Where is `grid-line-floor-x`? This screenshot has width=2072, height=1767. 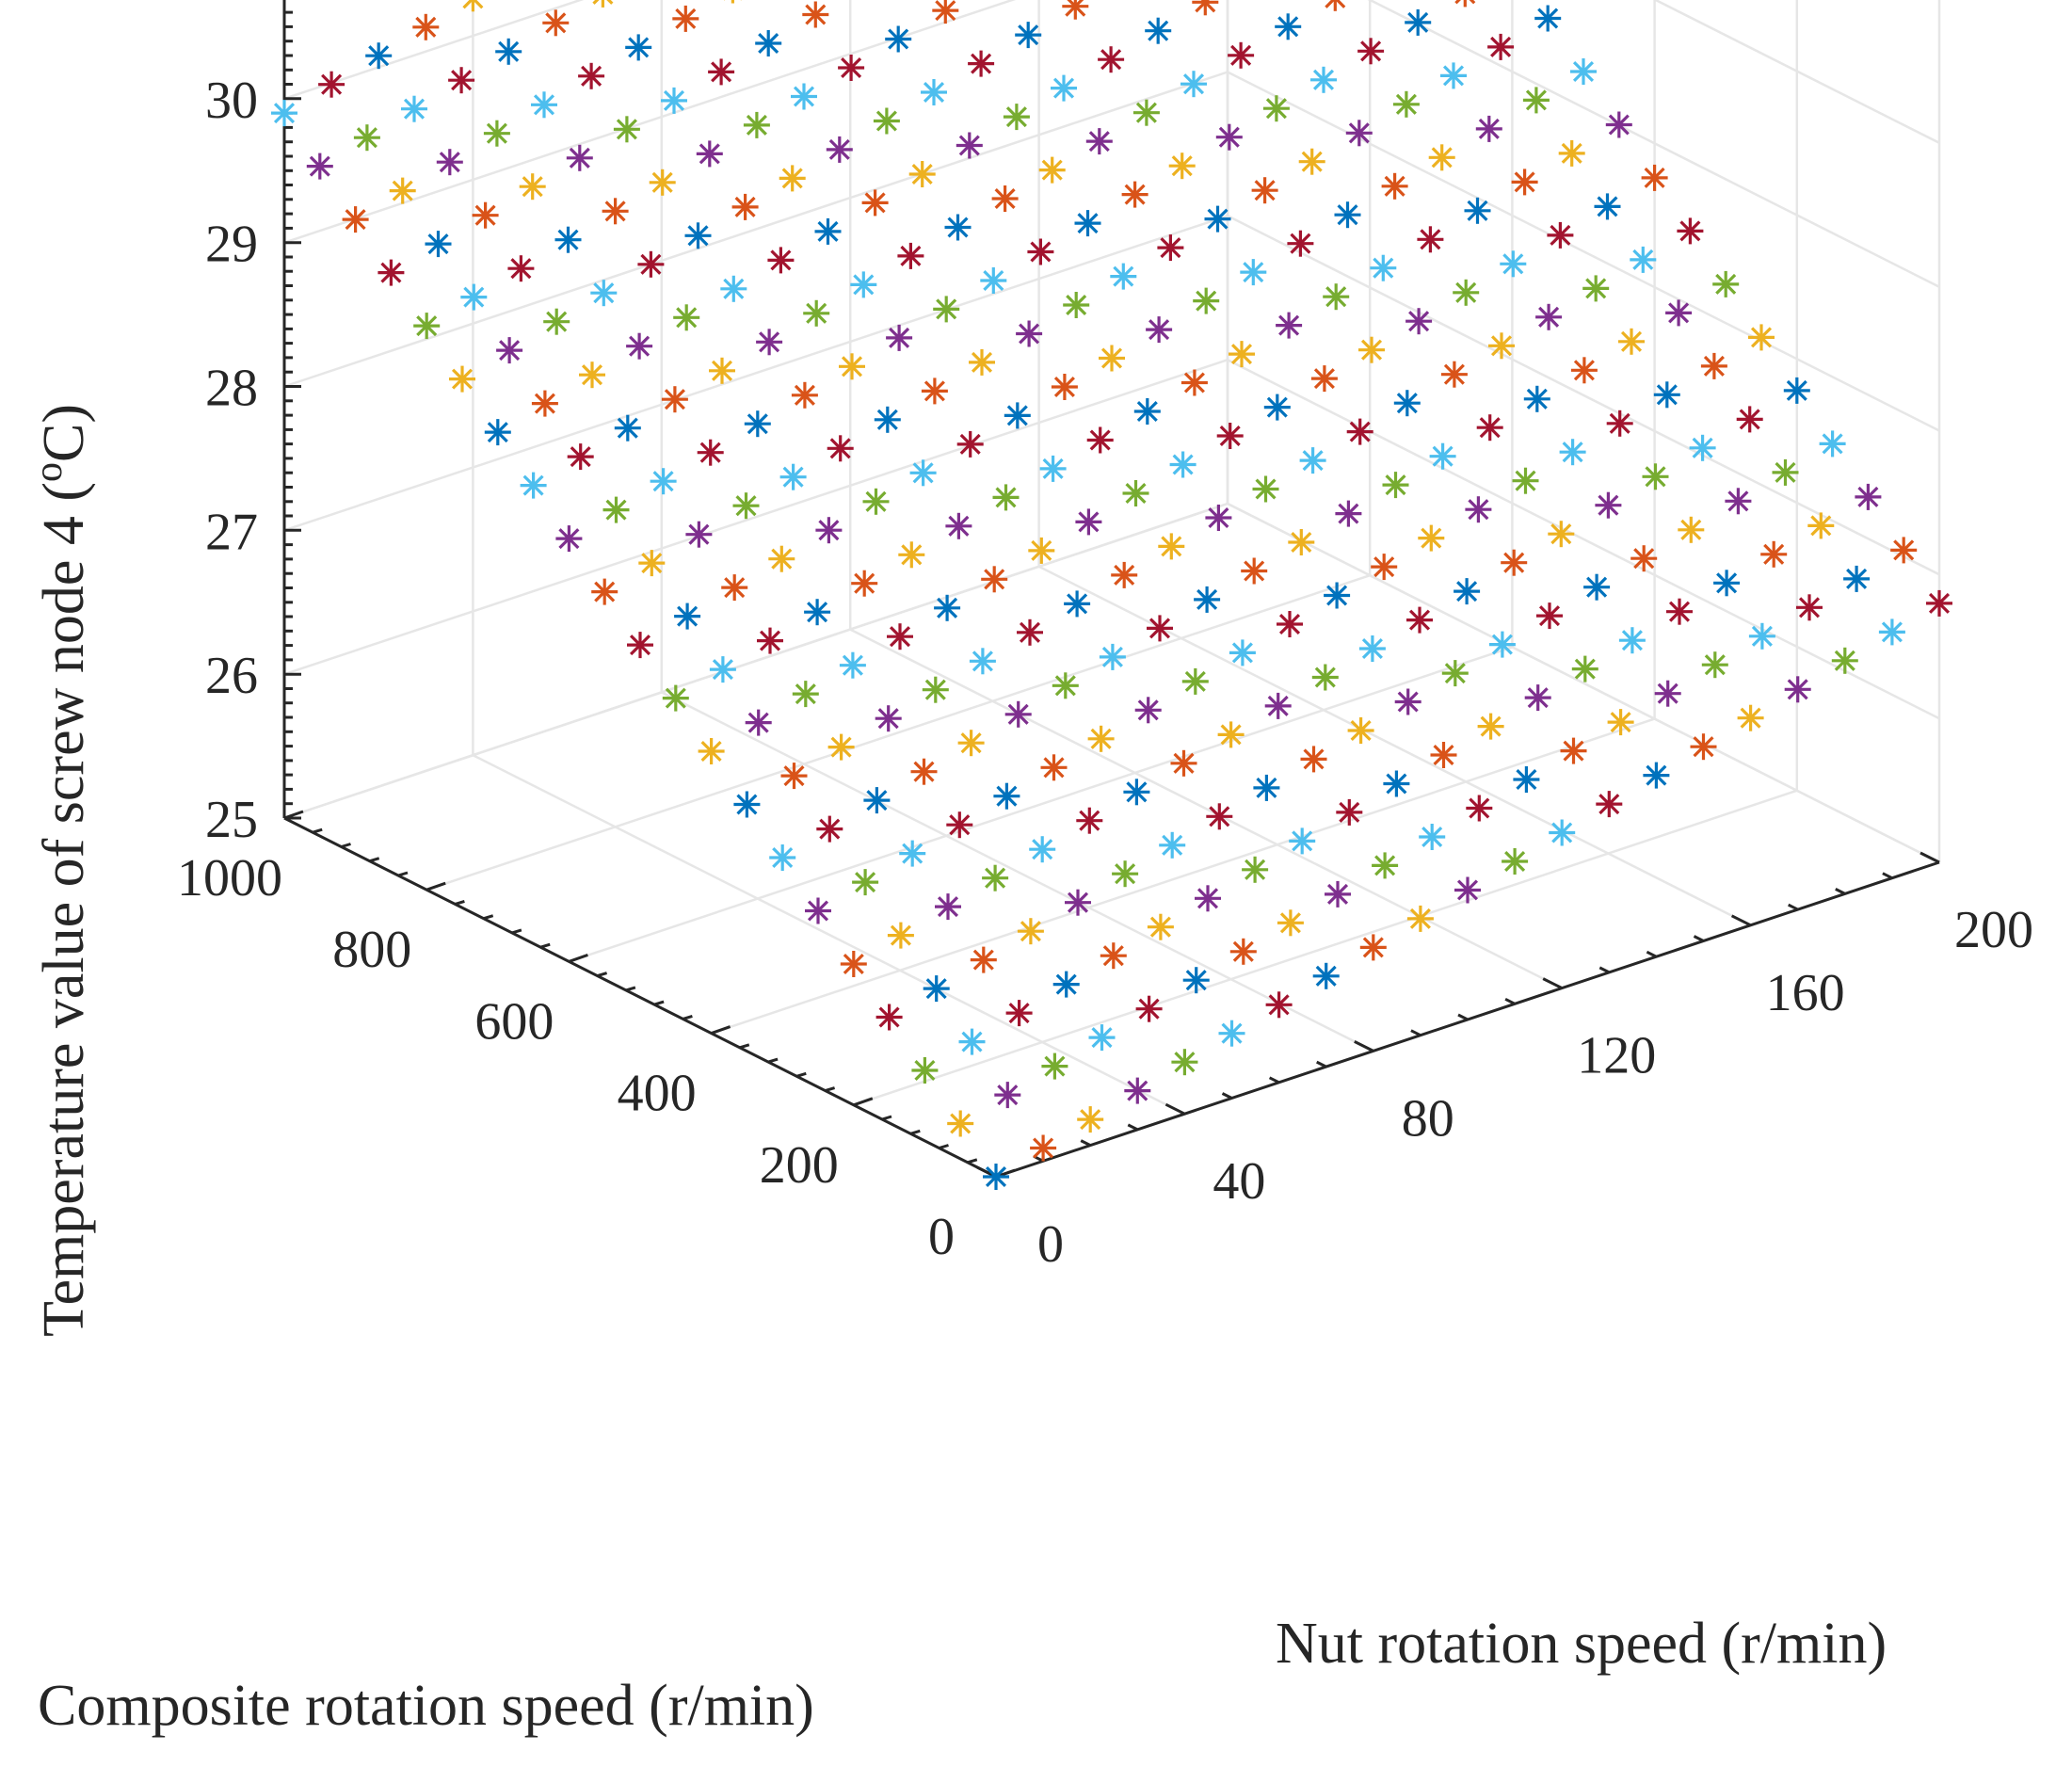
grid-line-floor-x is located at coordinates (1206, 808).